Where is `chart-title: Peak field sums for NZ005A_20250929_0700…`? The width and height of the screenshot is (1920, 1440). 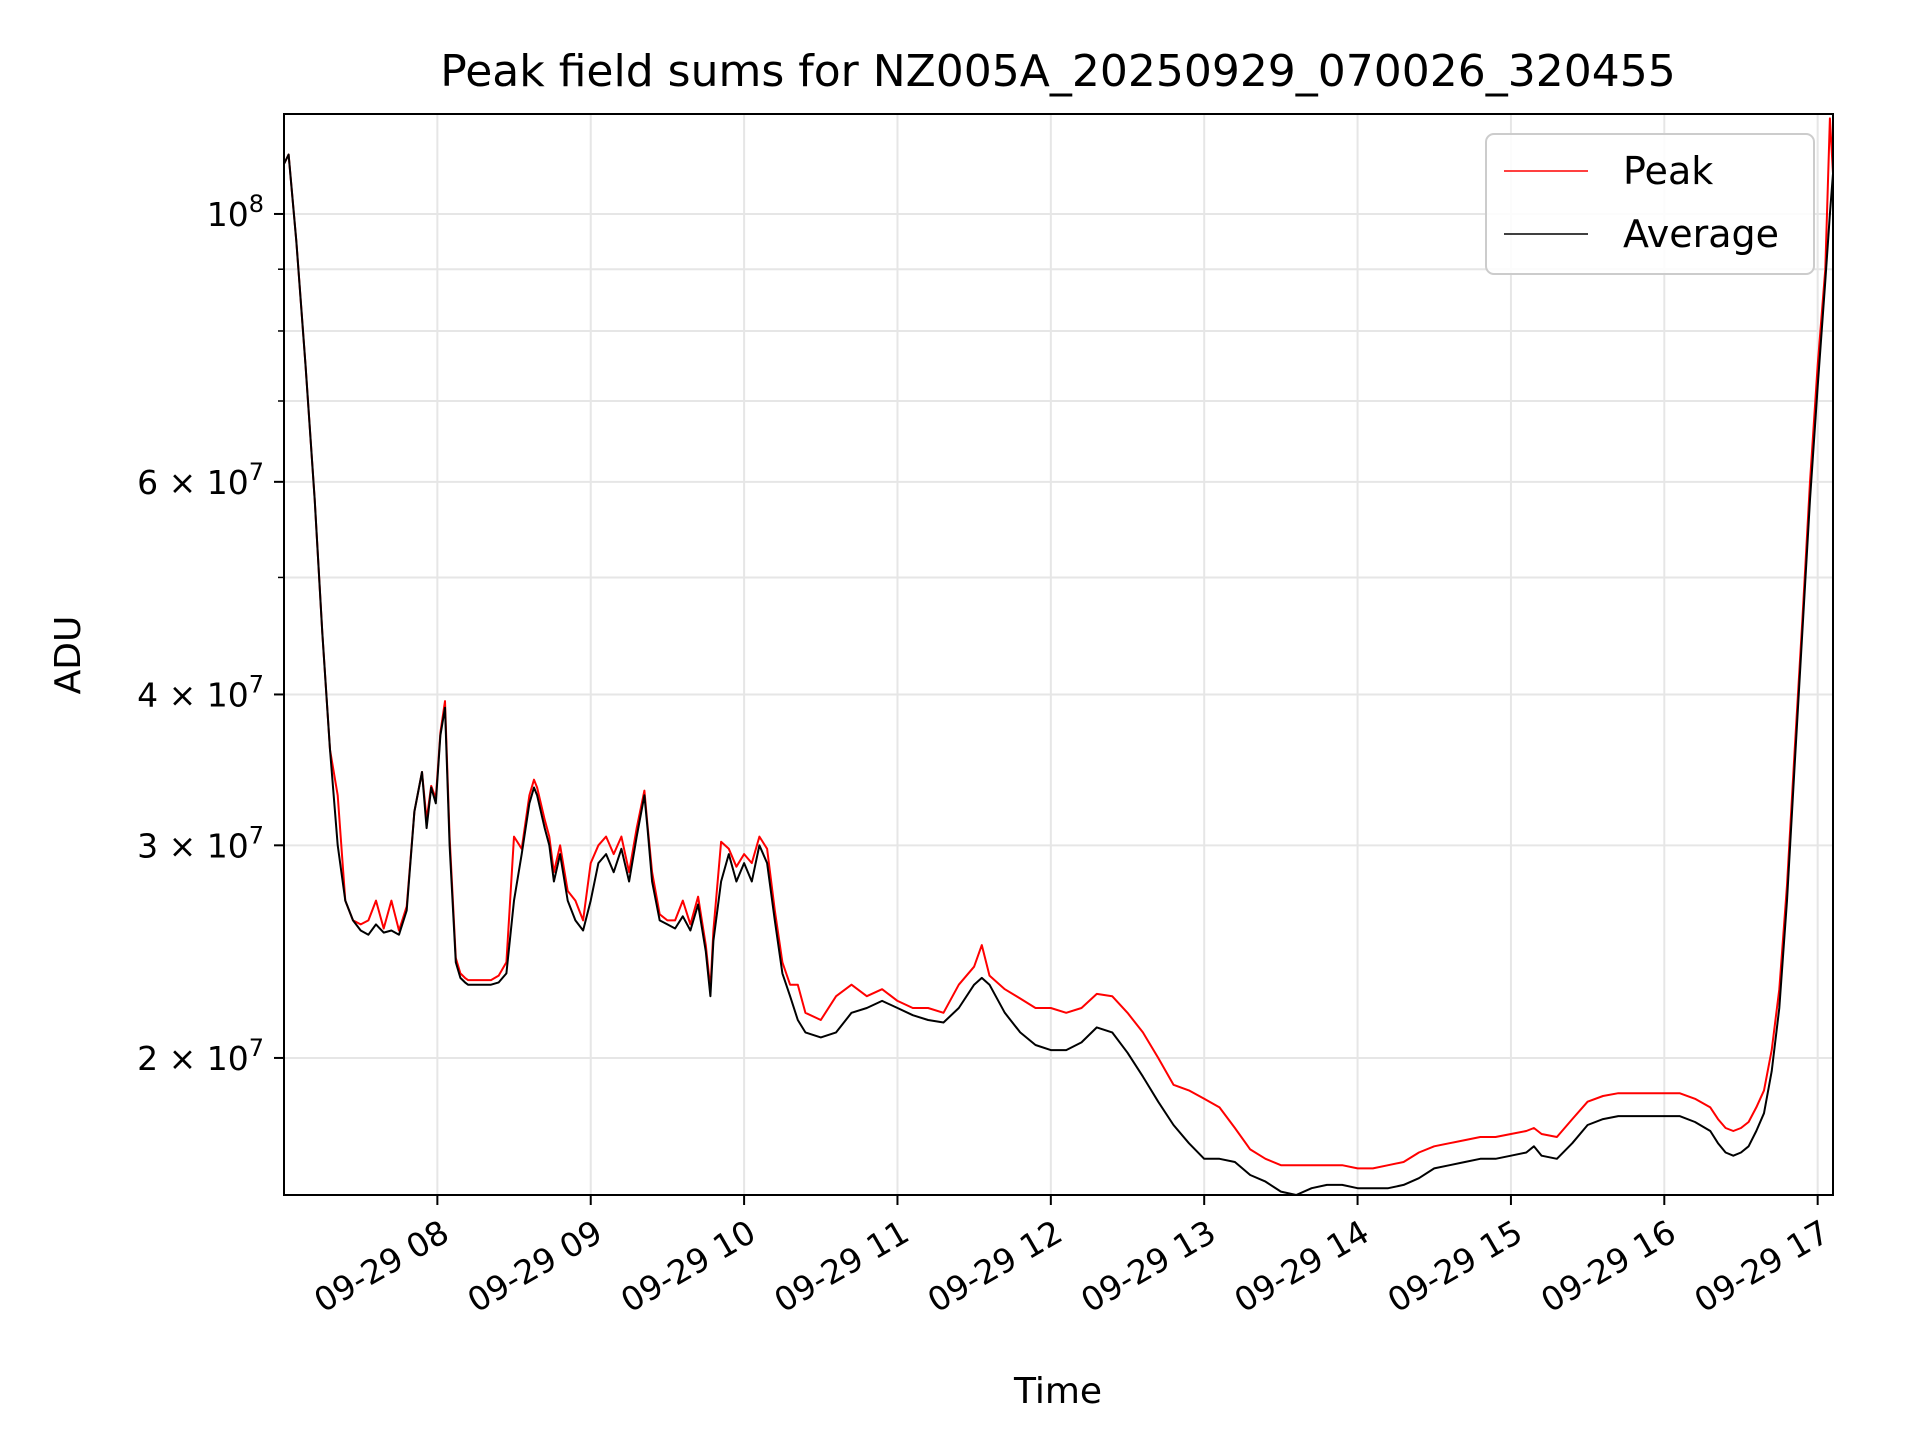
chart-title: Peak field sums for NZ005A_20250929_0700… is located at coordinates (1057, 71).